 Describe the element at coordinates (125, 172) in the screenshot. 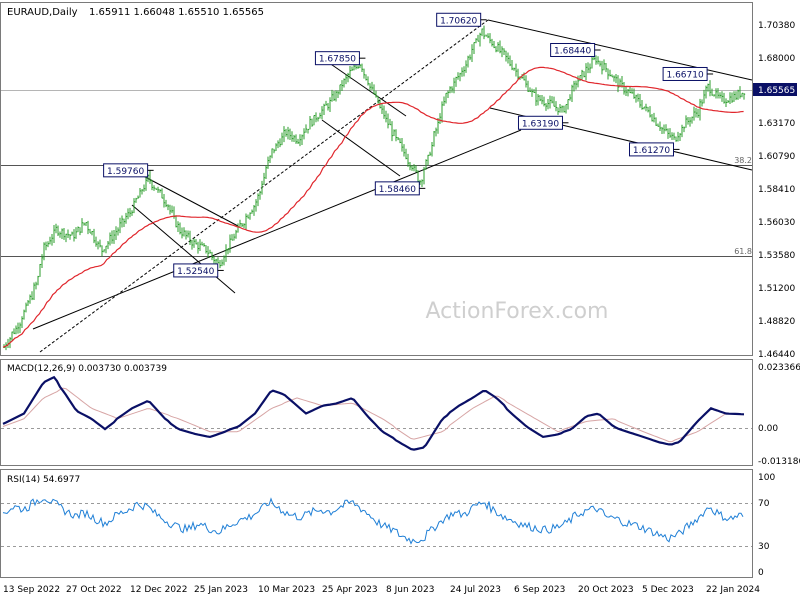

I see `annotation-label: 1.59760` at that location.